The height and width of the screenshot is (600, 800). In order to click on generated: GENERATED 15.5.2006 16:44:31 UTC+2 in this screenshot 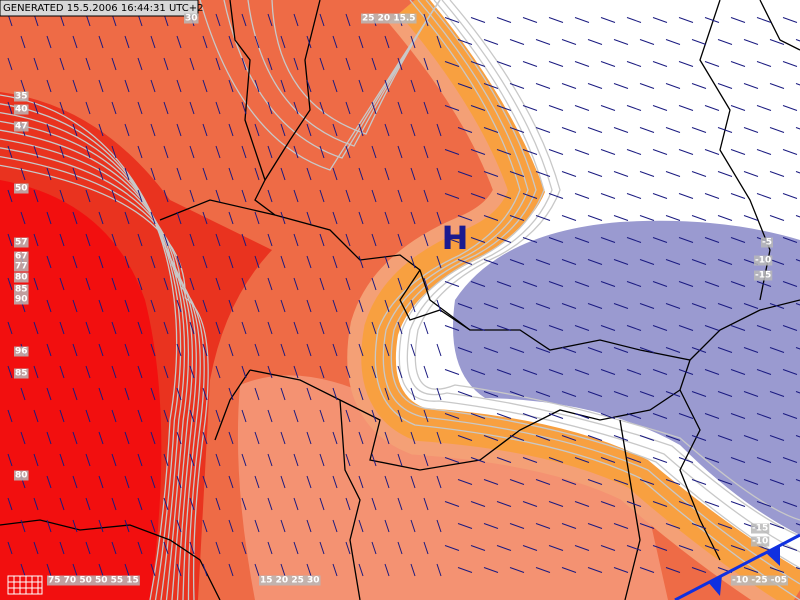, I will do `click(103, 8)`.